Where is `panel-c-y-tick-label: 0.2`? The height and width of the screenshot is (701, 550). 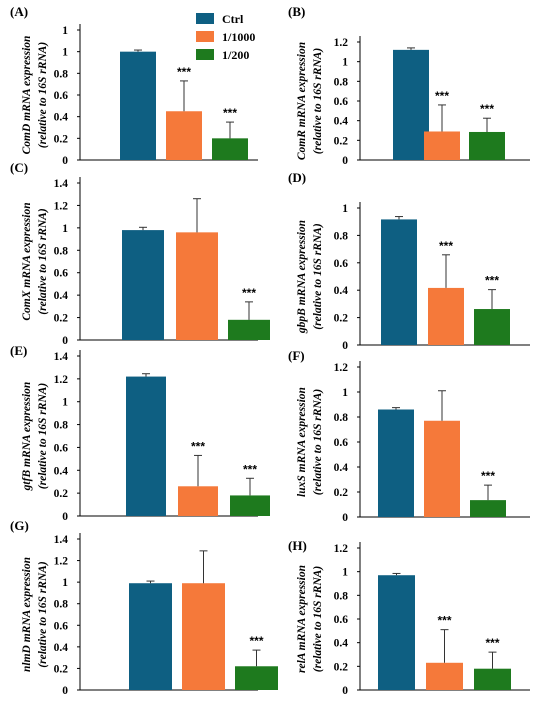 panel-c-y-tick-label: 0.2 is located at coordinates (61, 319).